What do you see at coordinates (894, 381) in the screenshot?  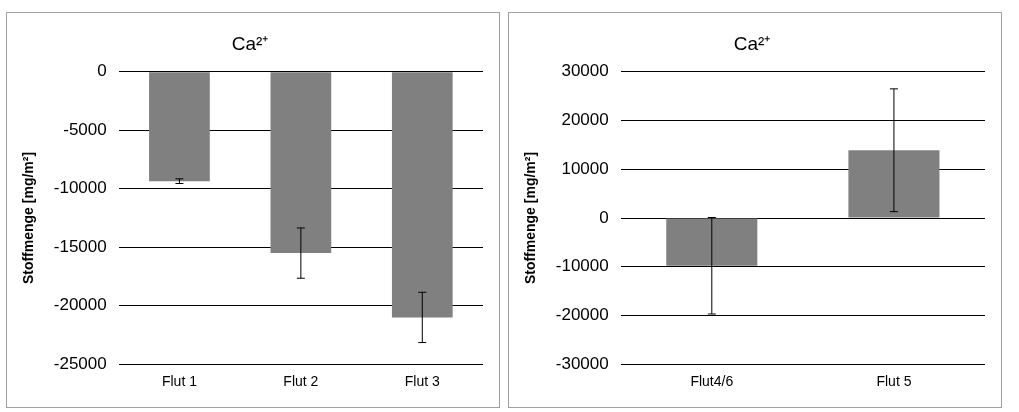 I see `x-tick-label: Flut 5` at bounding box center [894, 381].